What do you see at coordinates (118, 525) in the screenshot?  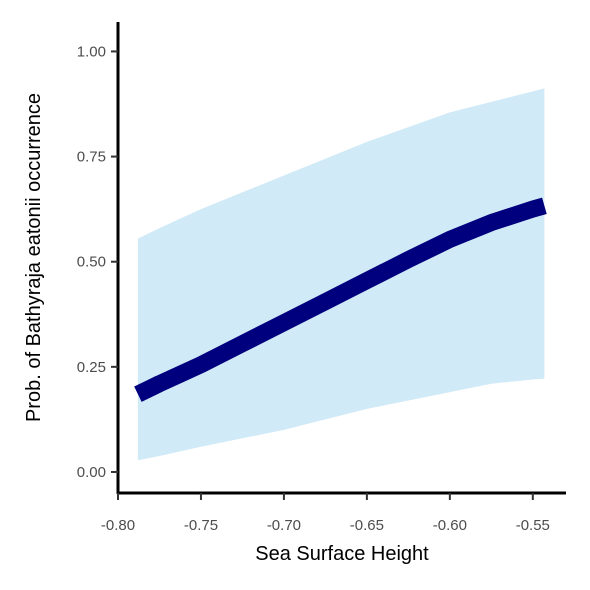 I see `x-tick-label: -0.80` at bounding box center [118, 525].